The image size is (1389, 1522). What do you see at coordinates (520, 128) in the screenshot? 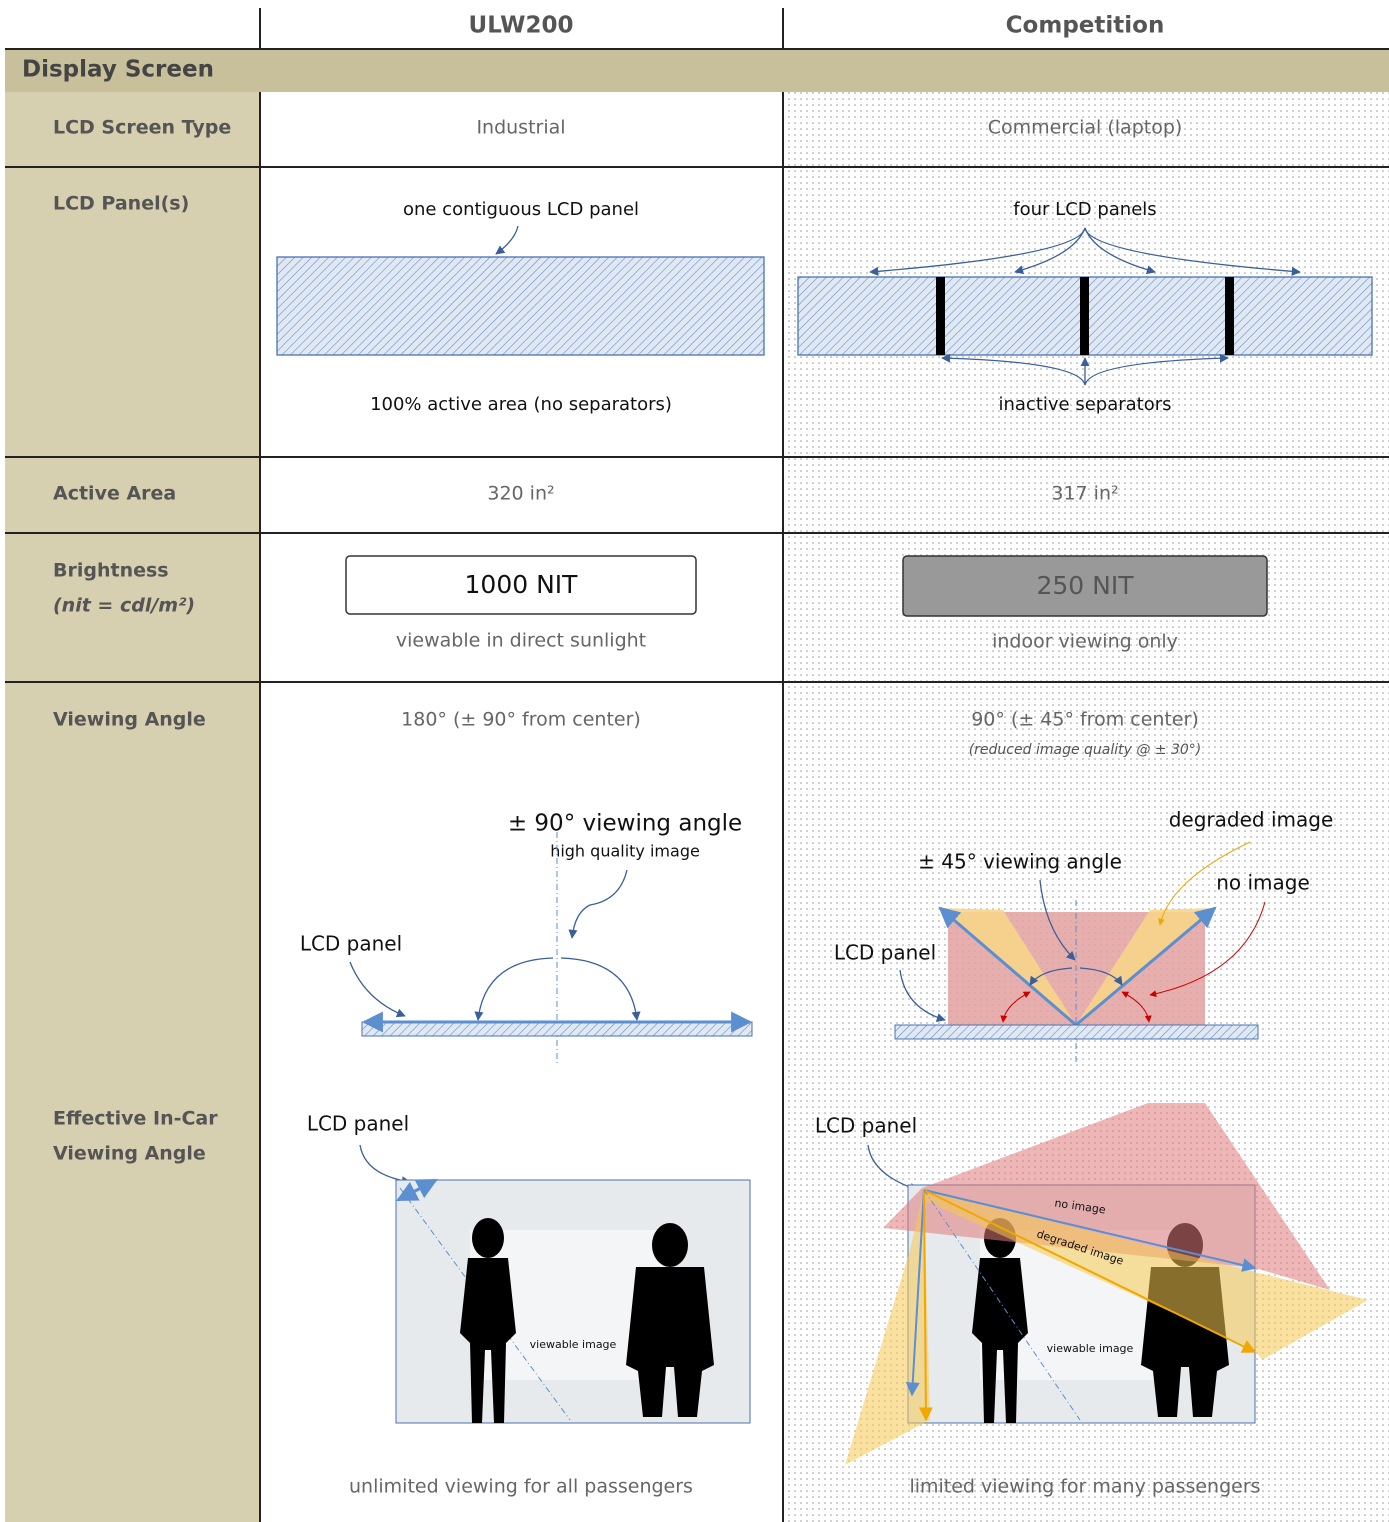
I see `cell-text: Industrial` at bounding box center [520, 128].